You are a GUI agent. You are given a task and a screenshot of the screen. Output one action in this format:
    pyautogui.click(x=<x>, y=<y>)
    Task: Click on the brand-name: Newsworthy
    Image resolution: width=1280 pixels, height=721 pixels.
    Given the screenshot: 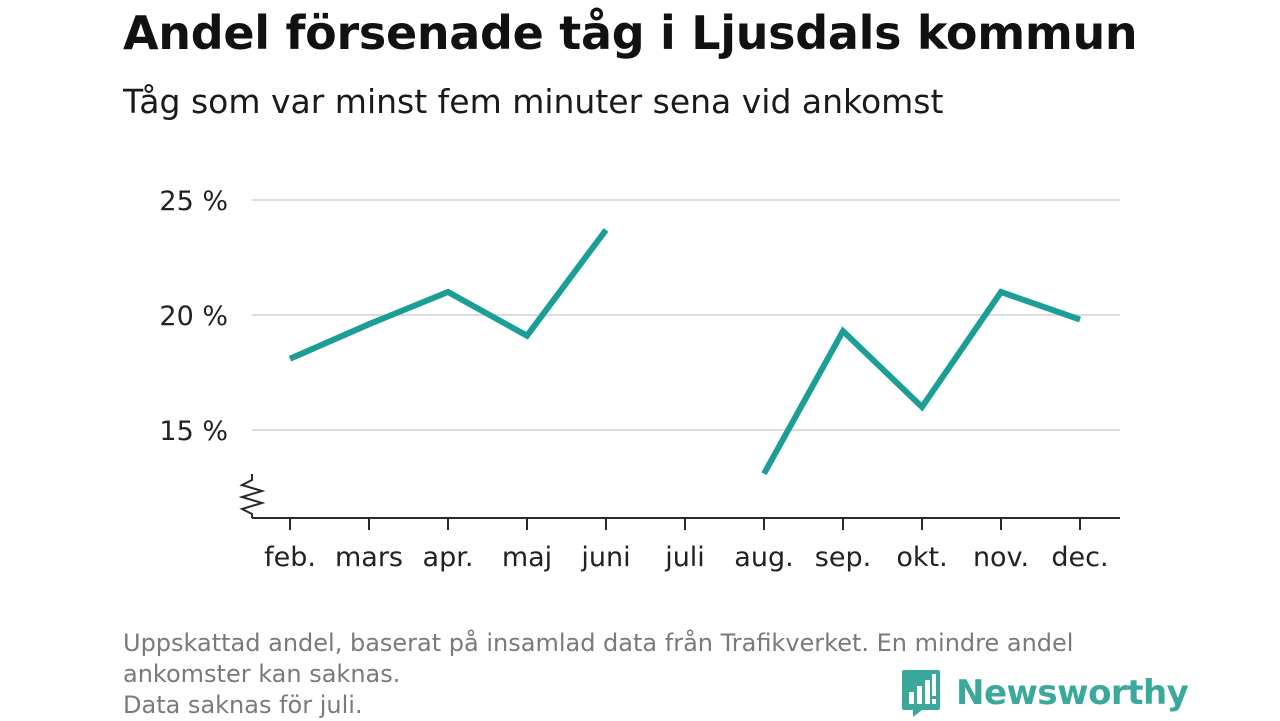 What is the action you would take?
    pyautogui.click(x=1072, y=693)
    